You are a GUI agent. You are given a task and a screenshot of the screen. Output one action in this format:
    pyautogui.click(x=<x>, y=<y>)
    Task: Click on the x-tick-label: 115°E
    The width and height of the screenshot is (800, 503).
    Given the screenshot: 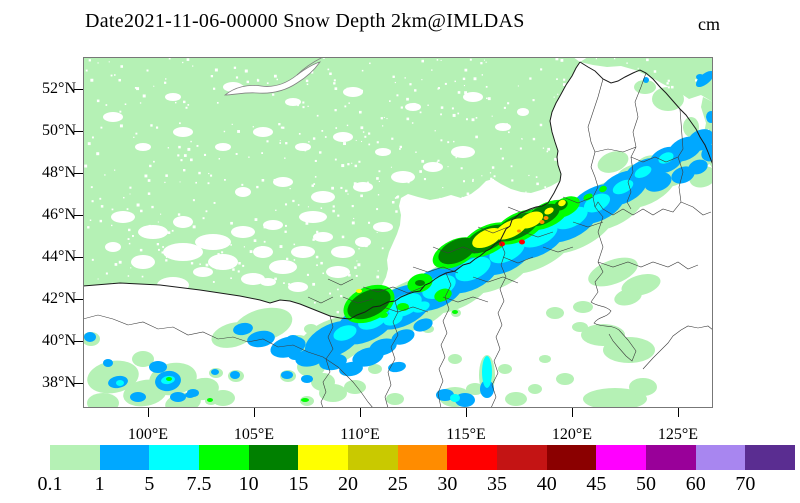 What is the action you would take?
    pyautogui.click(x=466, y=434)
    